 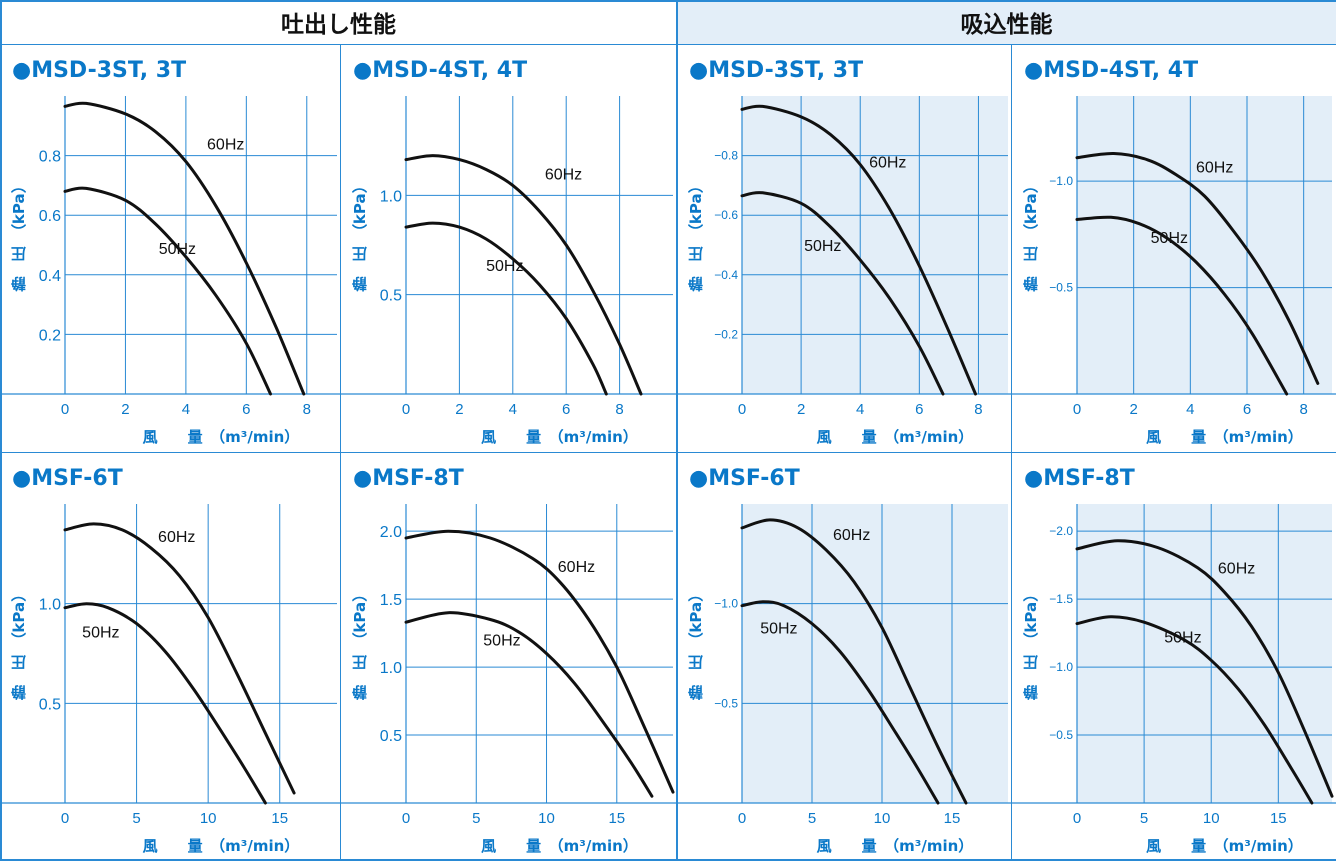 What do you see at coordinates (1111, 70) in the screenshot?
I see `chart-title: ●MSD-4ST, 4T` at bounding box center [1111, 70].